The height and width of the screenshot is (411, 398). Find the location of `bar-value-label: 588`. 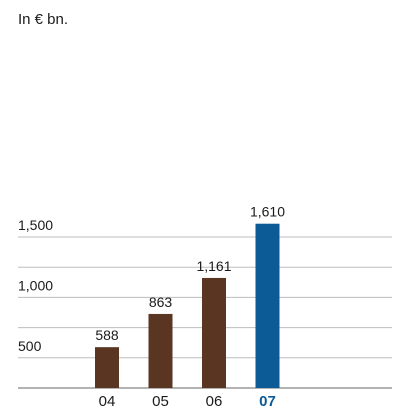

bar-value-label: 588 is located at coordinates (107, 335).